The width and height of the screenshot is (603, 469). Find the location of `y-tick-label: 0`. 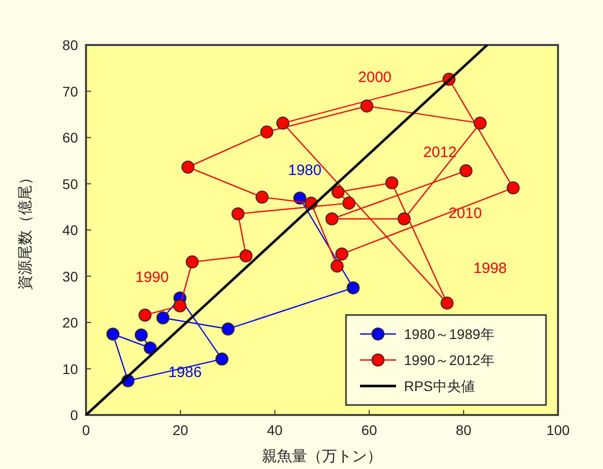

y-tick-label: 0 is located at coordinates (74, 415).